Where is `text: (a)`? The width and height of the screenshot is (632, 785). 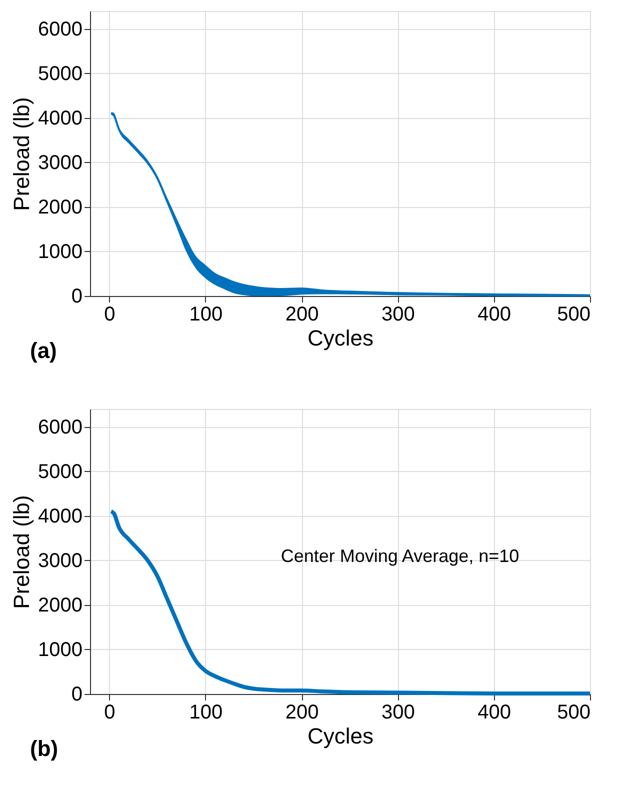
text: (a) is located at coordinates (43, 350).